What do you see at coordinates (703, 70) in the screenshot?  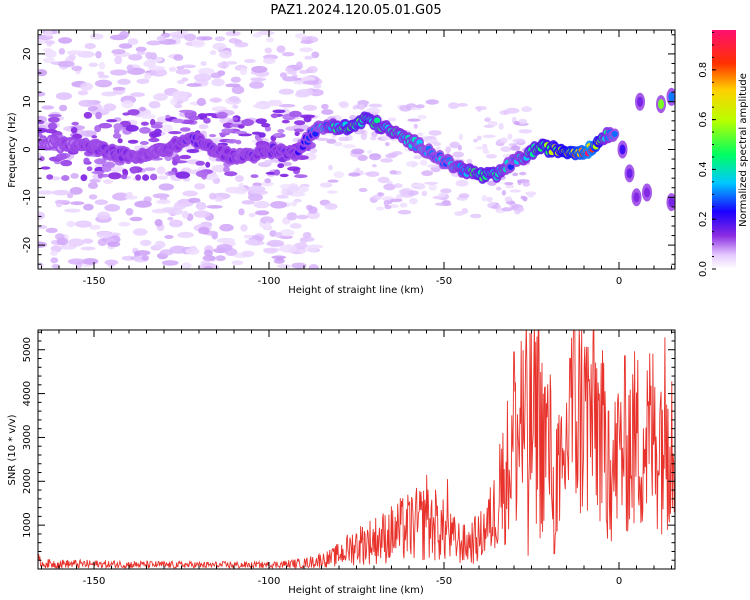 I see `colorbar-tick-label: 0.8` at bounding box center [703, 70].